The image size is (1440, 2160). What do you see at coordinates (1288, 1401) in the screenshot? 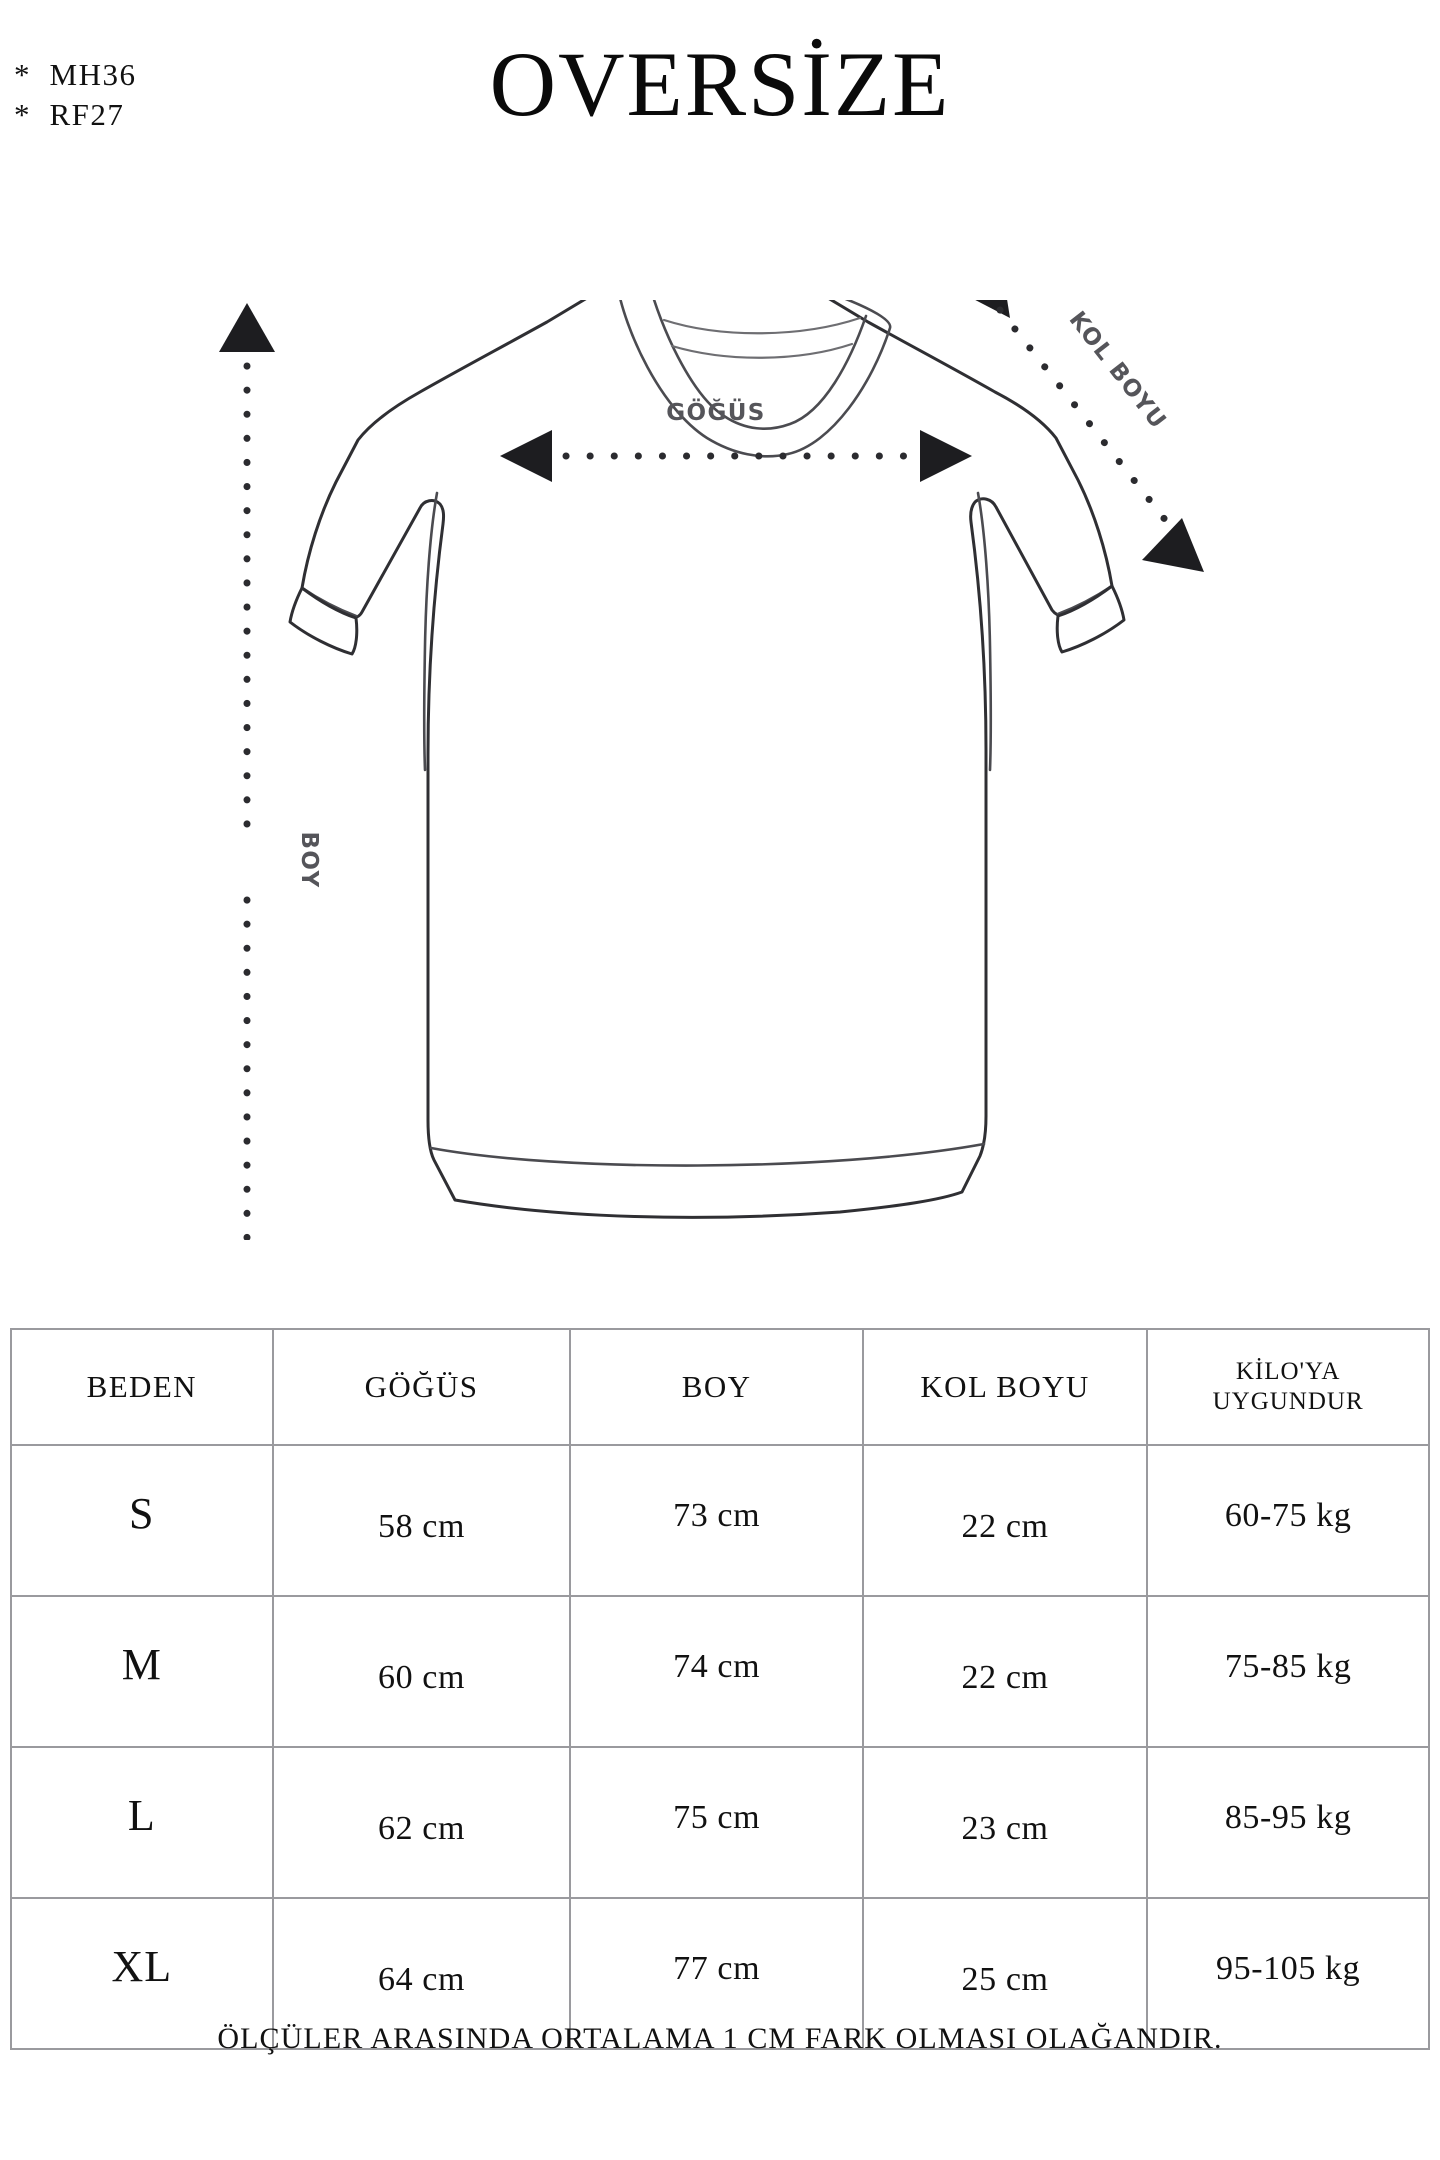
I see `header-kilo-line2: UYGUNDUR` at bounding box center [1288, 1401].